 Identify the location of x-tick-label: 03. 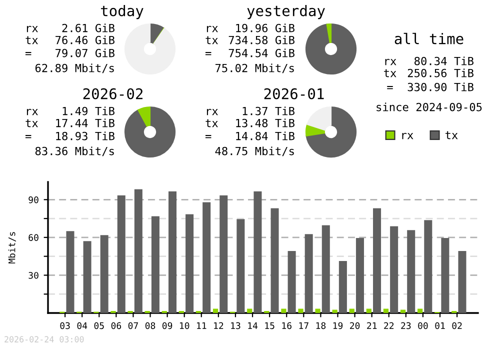
(65, 326).